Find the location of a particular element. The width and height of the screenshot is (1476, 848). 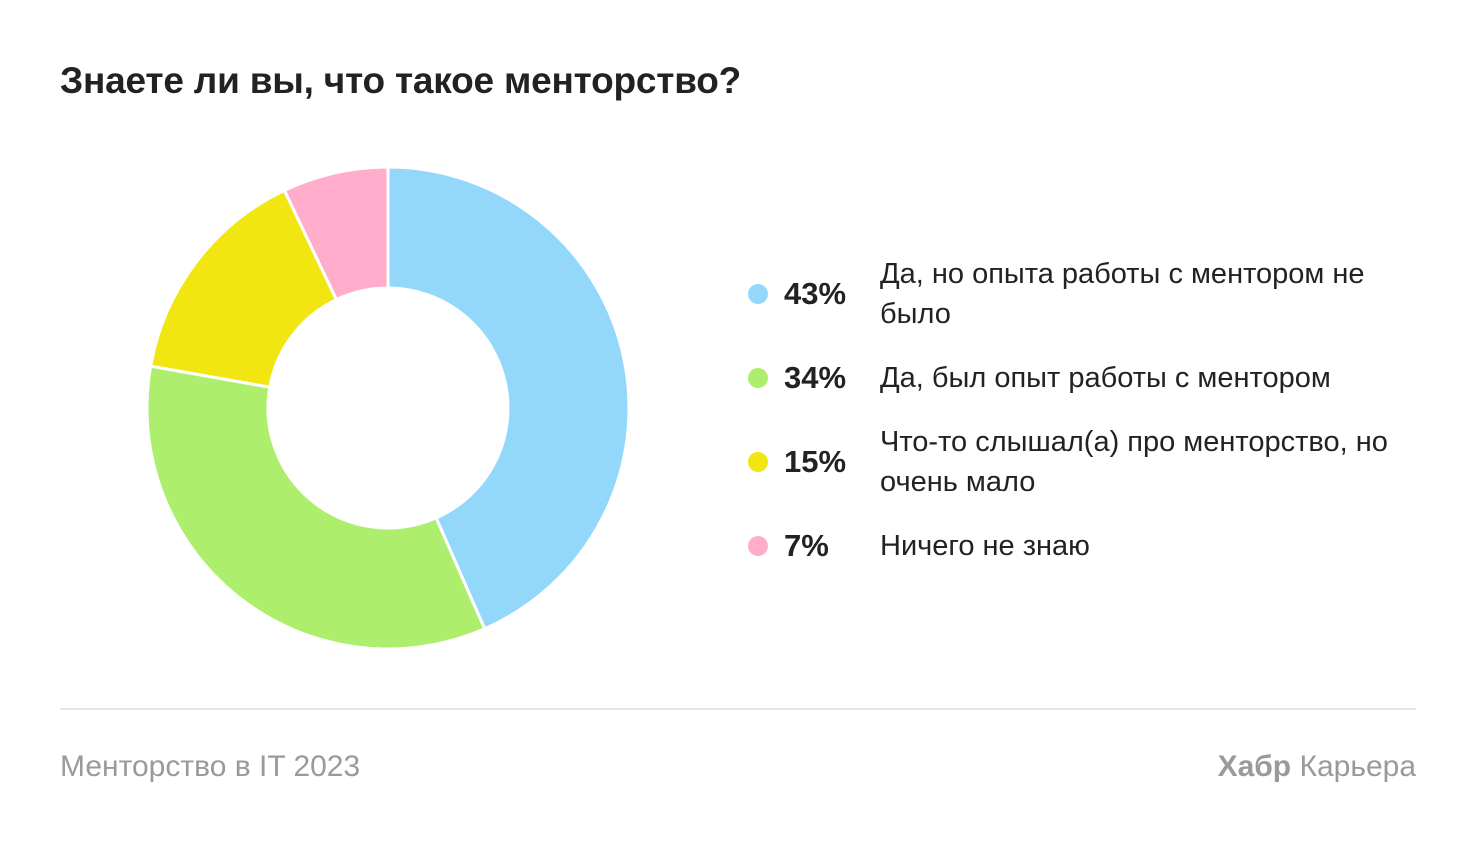

legend-label: Ничего не знаю is located at coordinates (985, 546).